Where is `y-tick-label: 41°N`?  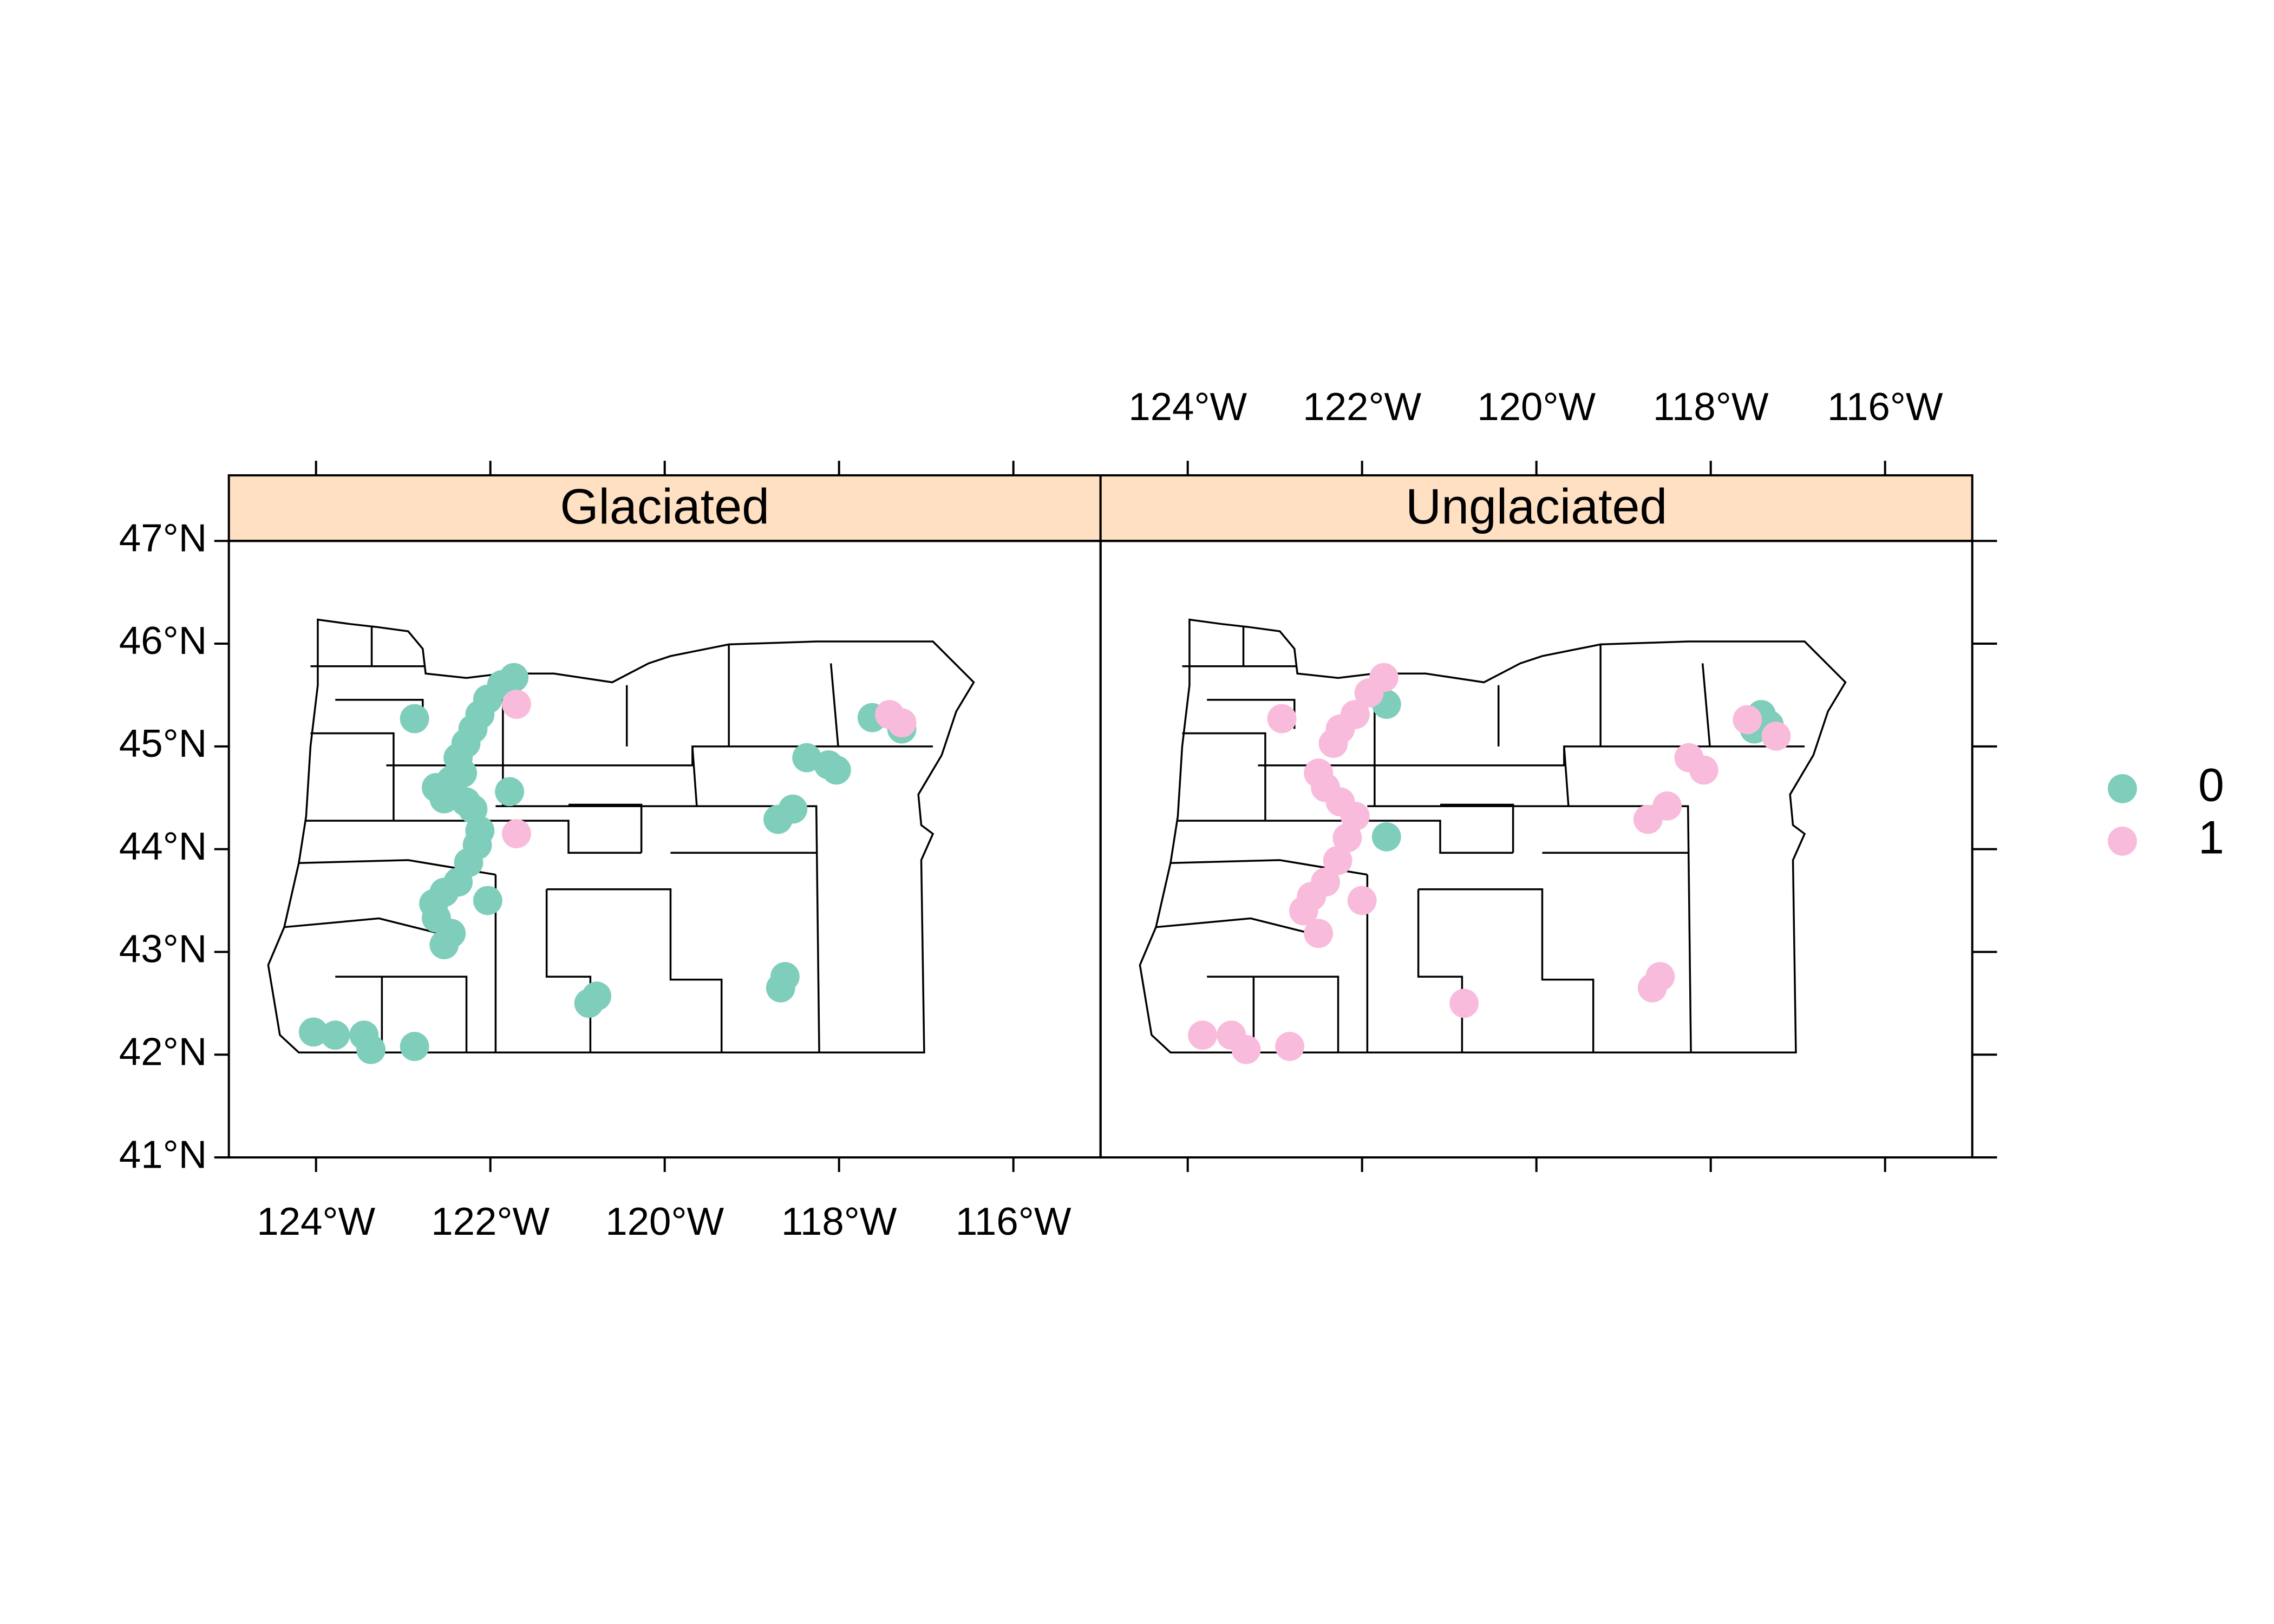 y-tick-label: 41°N is located at coordinates (163, 1154).